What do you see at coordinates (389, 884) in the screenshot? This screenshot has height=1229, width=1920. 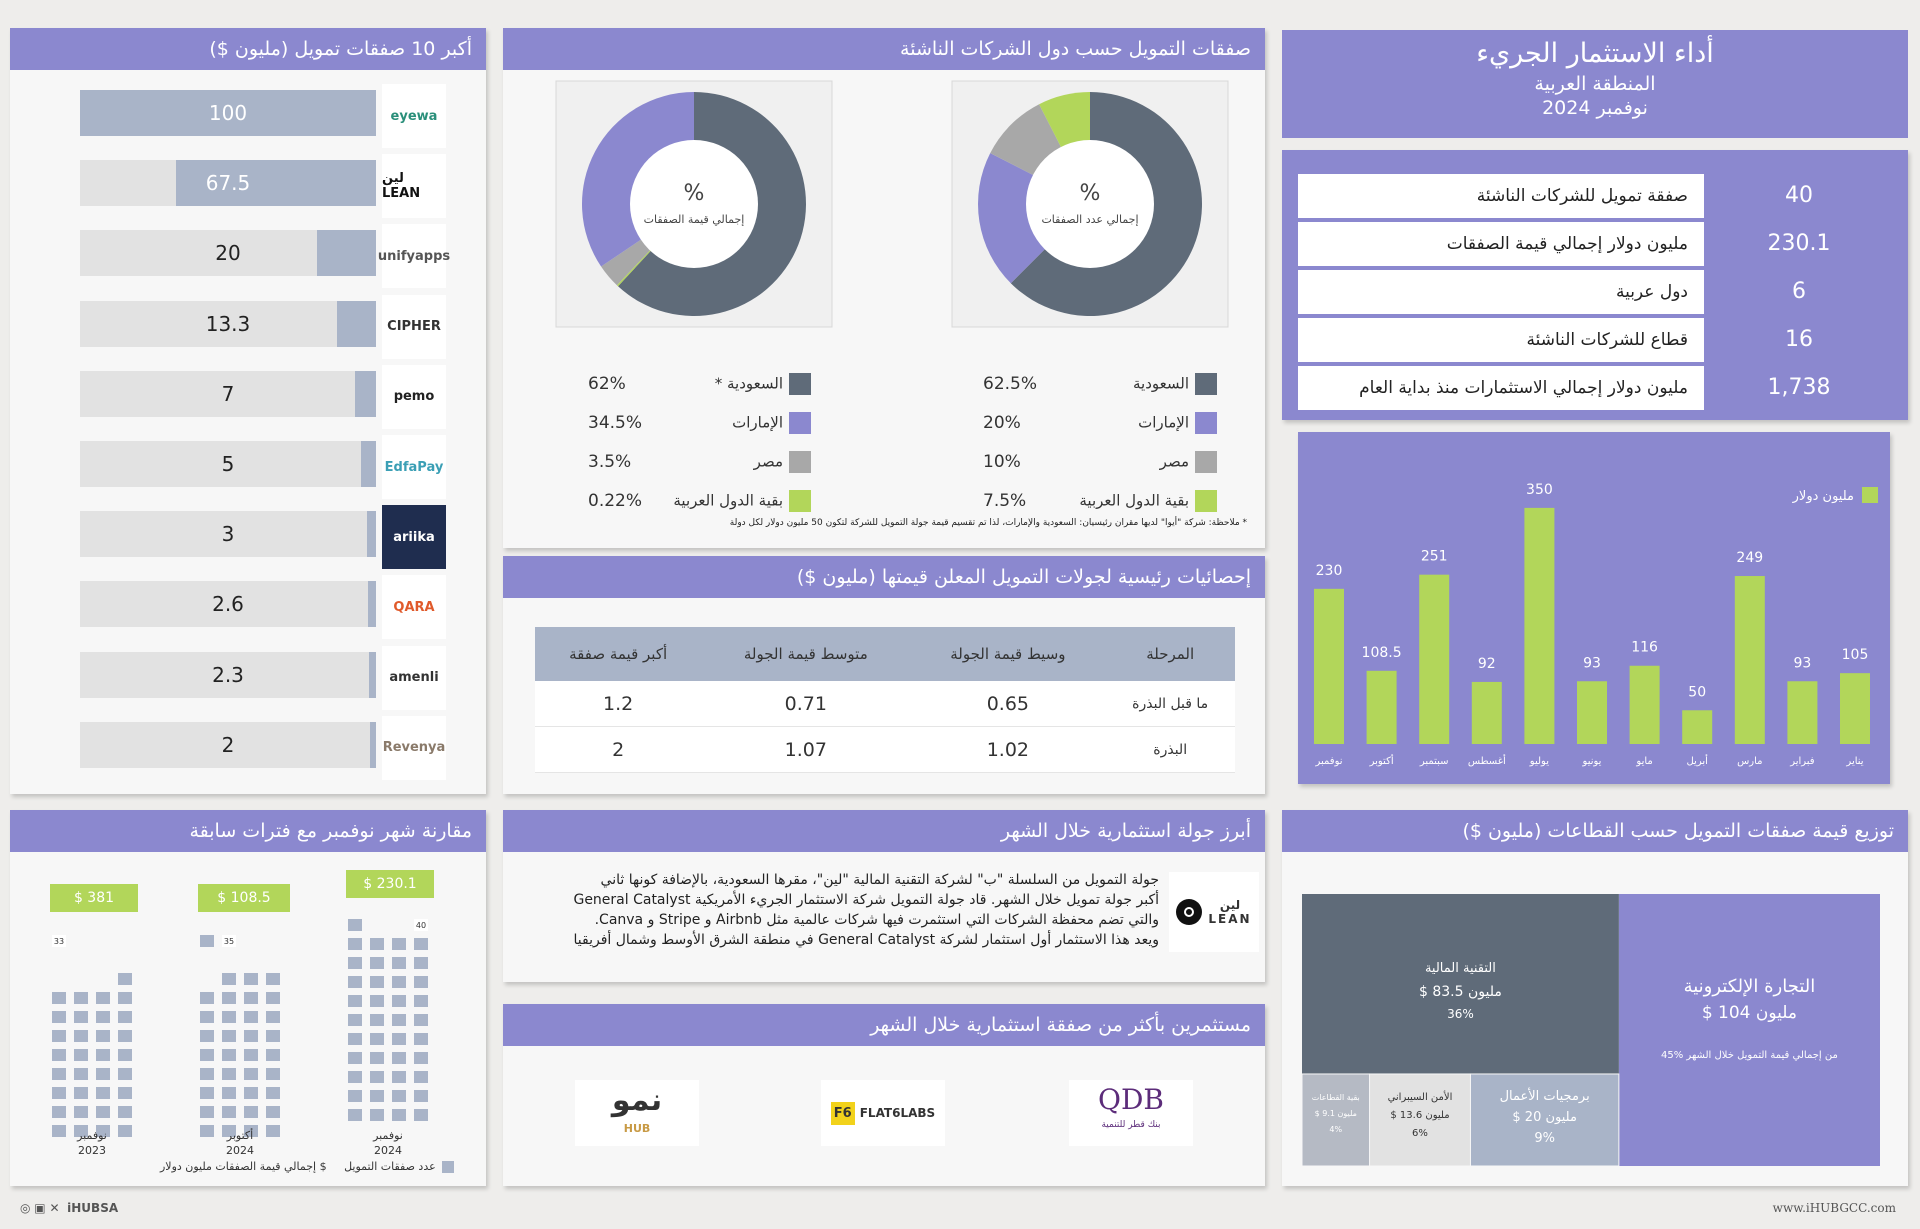 I see `comparison-value: $ 230.1` at bounding box center [389, 884].